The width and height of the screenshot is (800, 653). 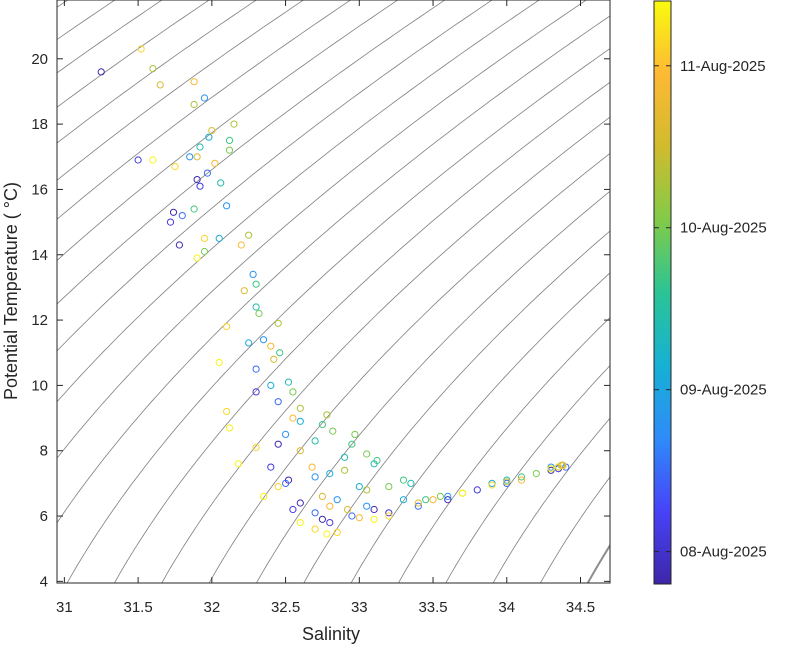 What do you see at coordinates (359, 607) in the screenshot?
I see `x-tick-label: 33` at bounding box center [359, 607].